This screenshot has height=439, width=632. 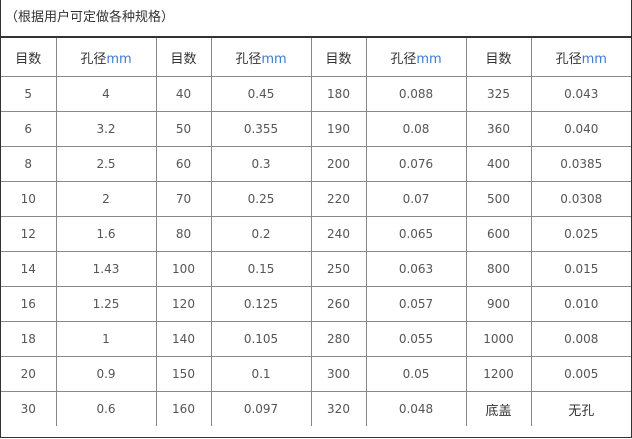 I want to click on table-row: 20 0.9 150 0.1 300 0.05 1200 0.005, so click(x=316, y=374).